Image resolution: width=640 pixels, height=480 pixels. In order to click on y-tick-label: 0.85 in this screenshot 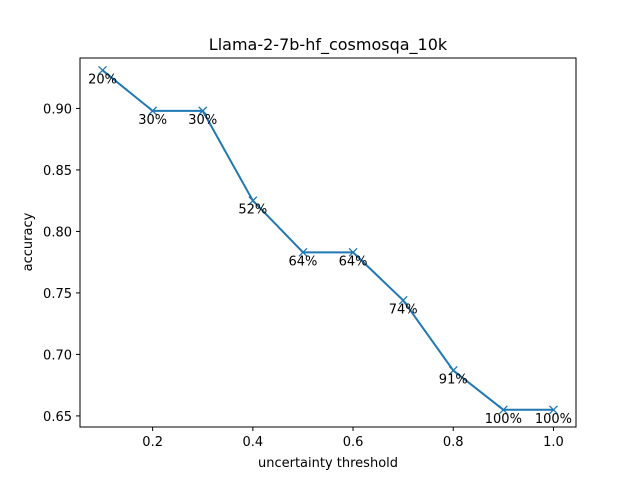, I will do `click(57, 171)`.